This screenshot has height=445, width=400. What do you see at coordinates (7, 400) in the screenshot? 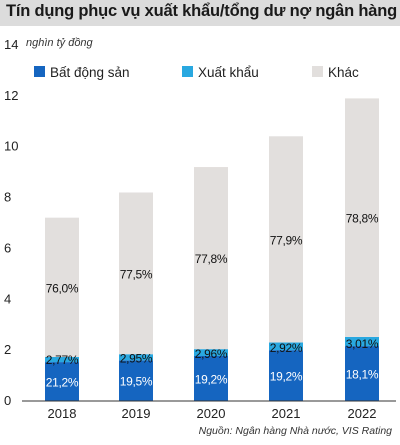
I see `y-tick-label: 0` at bounding box center [7, 400].